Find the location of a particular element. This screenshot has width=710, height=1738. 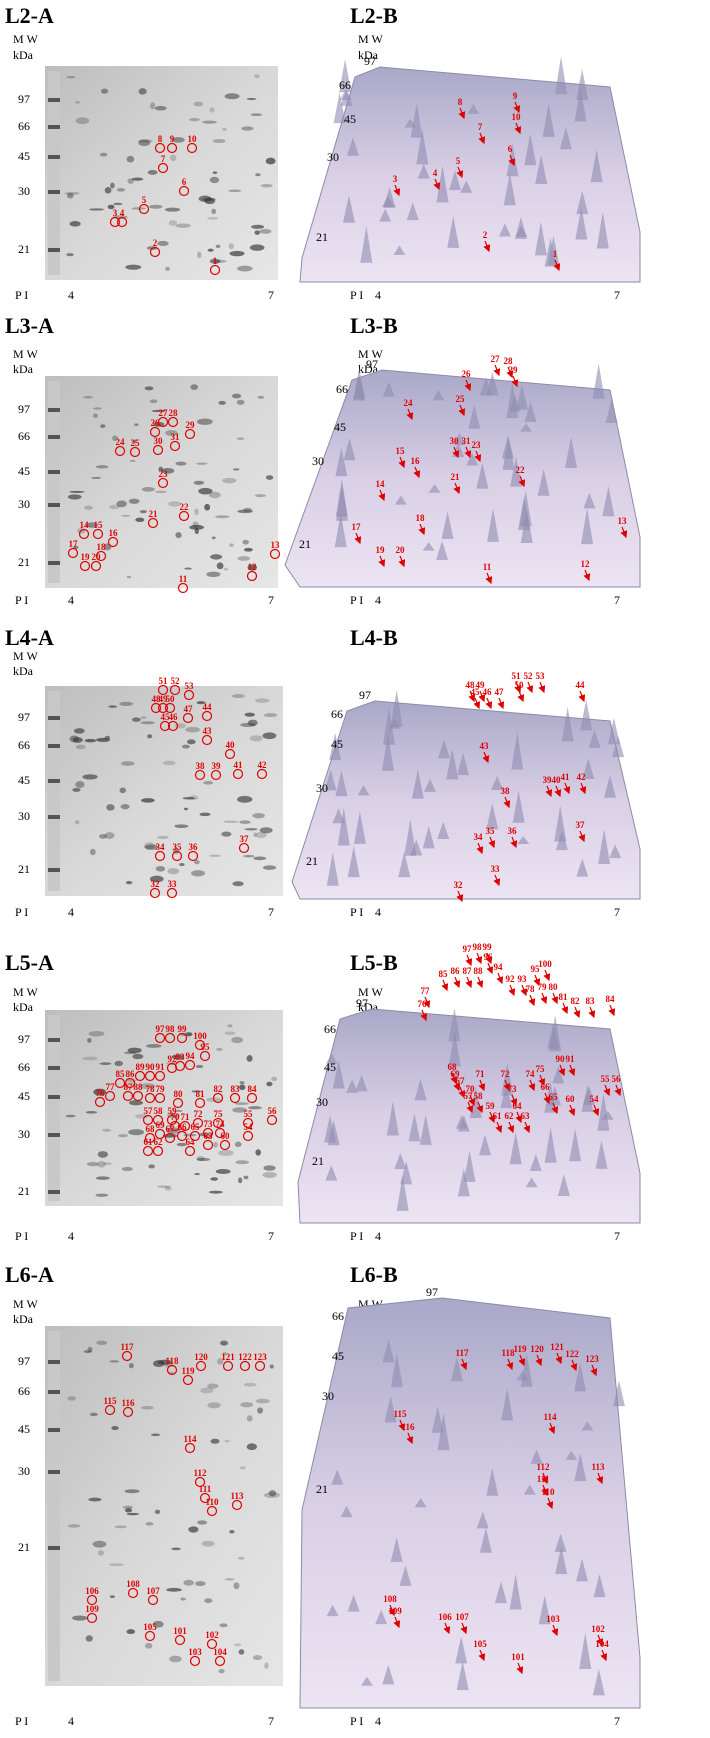

spot-label: 5 is located at coordinates (144, 200).